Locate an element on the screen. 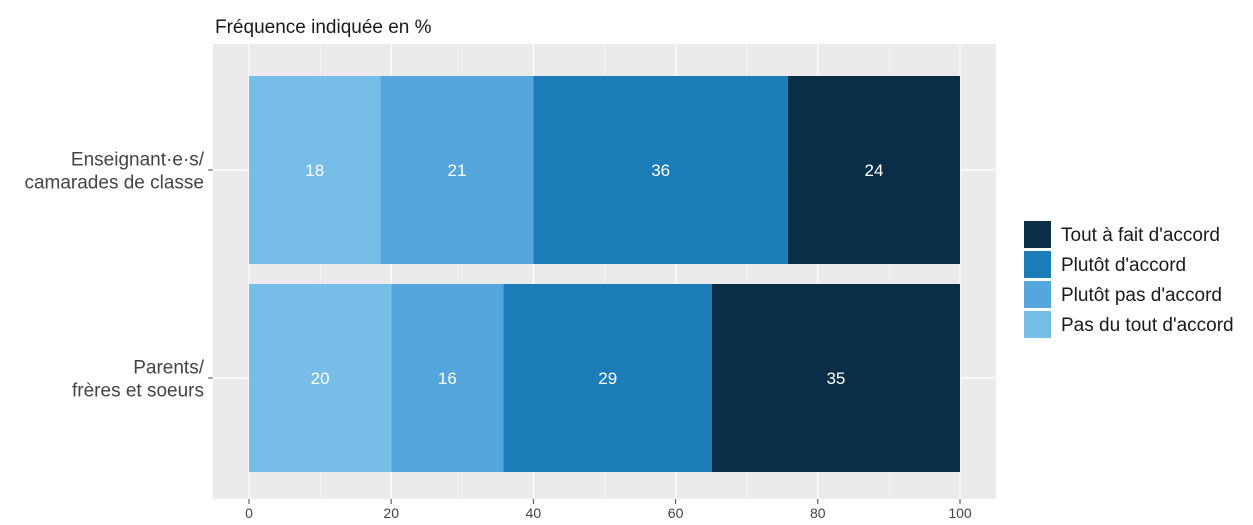 The width and height of the screenshot is (1253, 525). legend-label-plutot-d-accord: Plutôt d'accord is located at coordinates (1123, 265).